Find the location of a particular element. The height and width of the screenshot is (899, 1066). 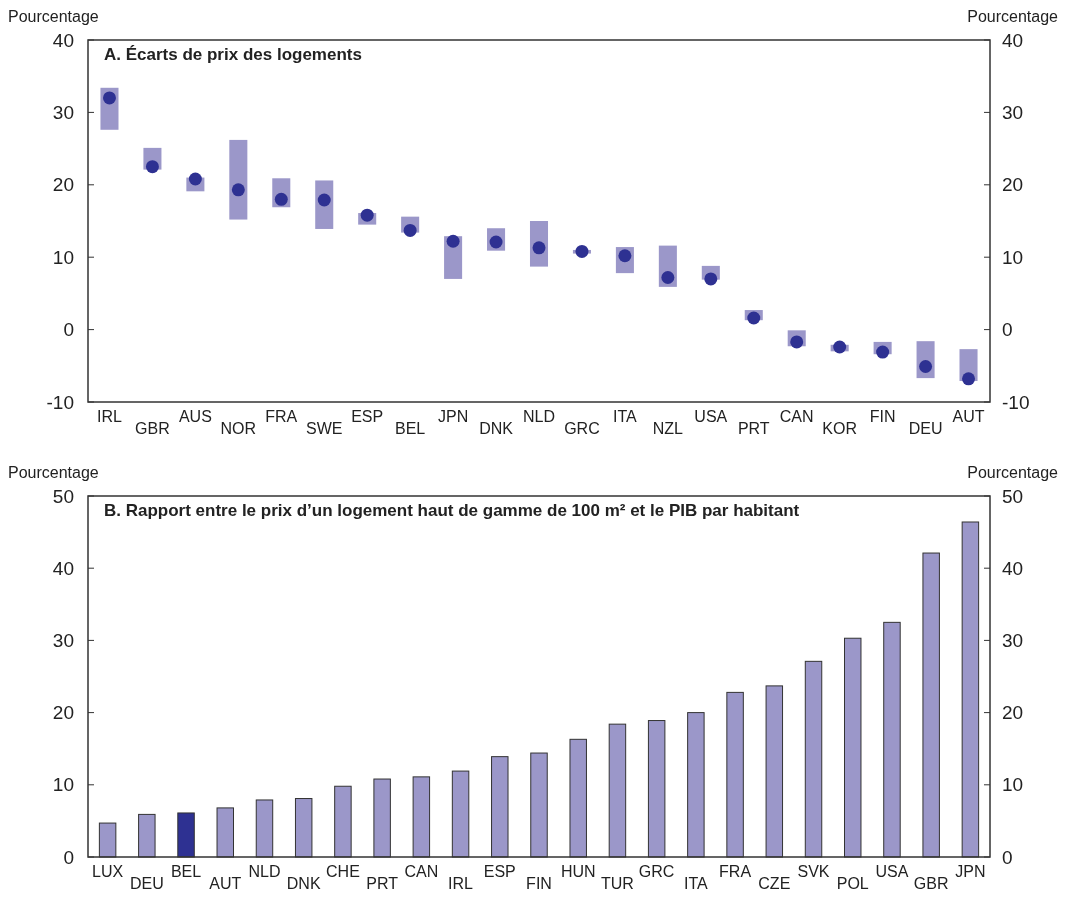

x-tick-label: NOR is located at coordinates (238, 428).